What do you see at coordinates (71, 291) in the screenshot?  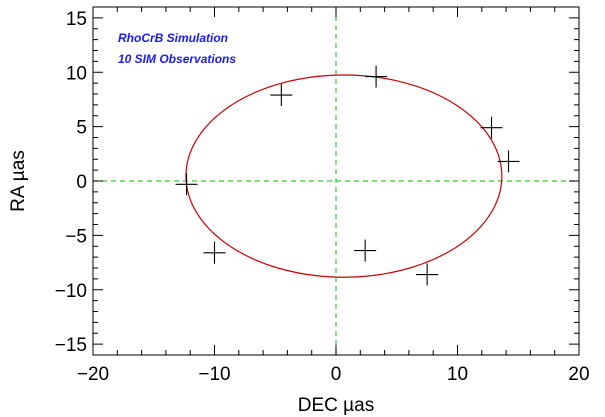 I see `y-tick-label: −10` at bounding box center [71, 291].